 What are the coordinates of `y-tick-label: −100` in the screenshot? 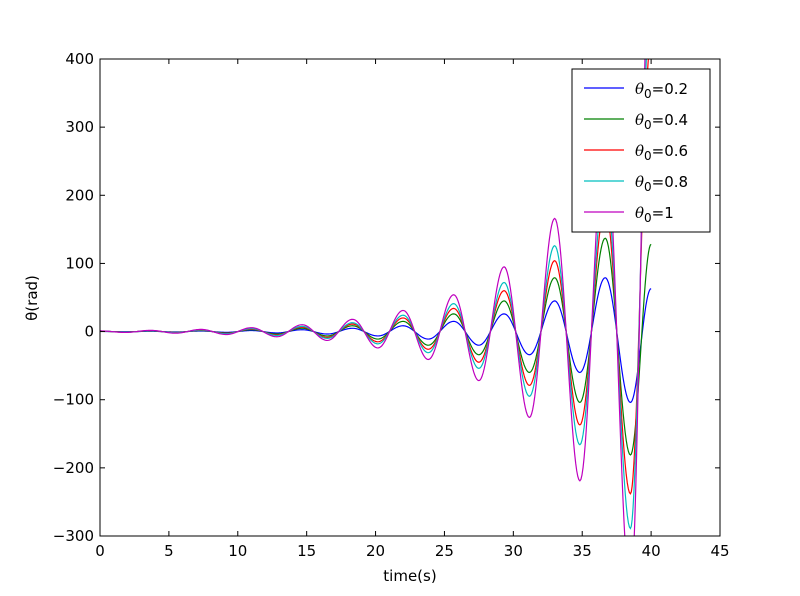 It's located at (73, 400).